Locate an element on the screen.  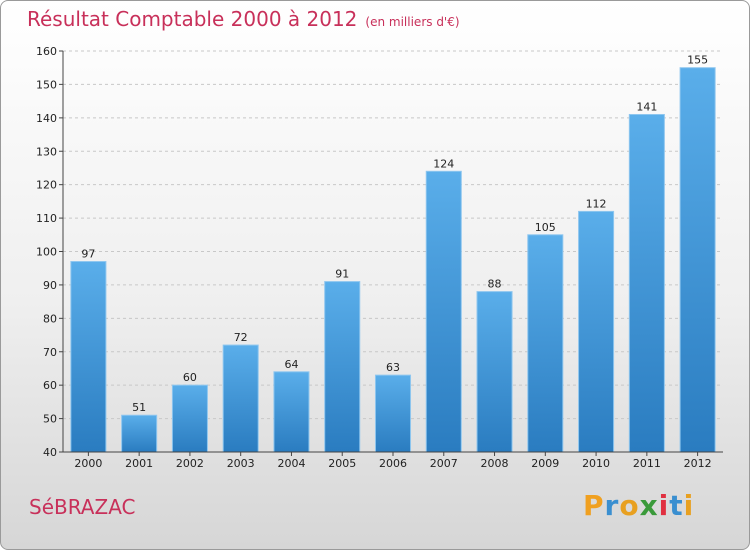
value-label-2001: 51 is located at coordinates (139, 407).